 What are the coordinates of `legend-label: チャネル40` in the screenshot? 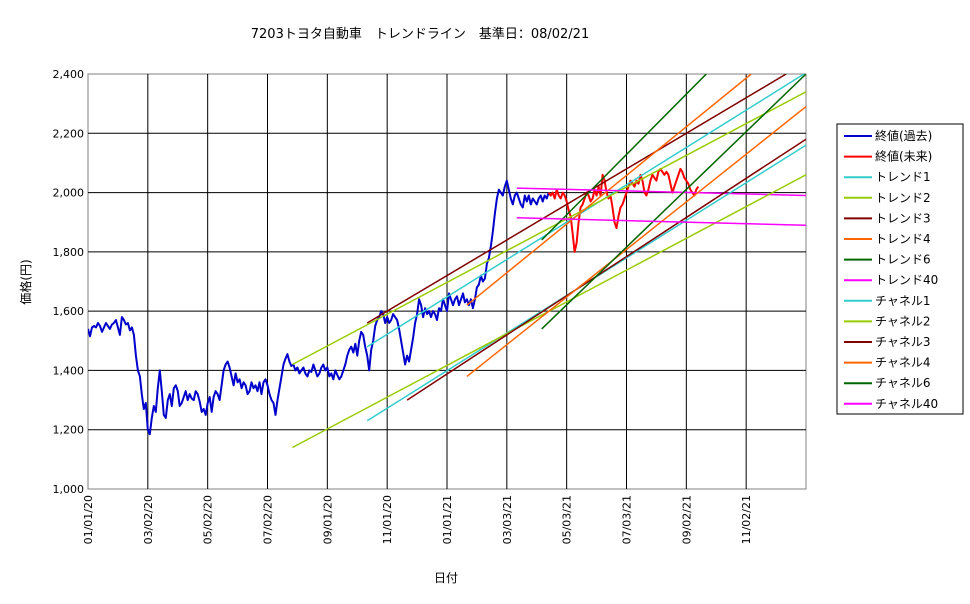 It's located at (906, 404).